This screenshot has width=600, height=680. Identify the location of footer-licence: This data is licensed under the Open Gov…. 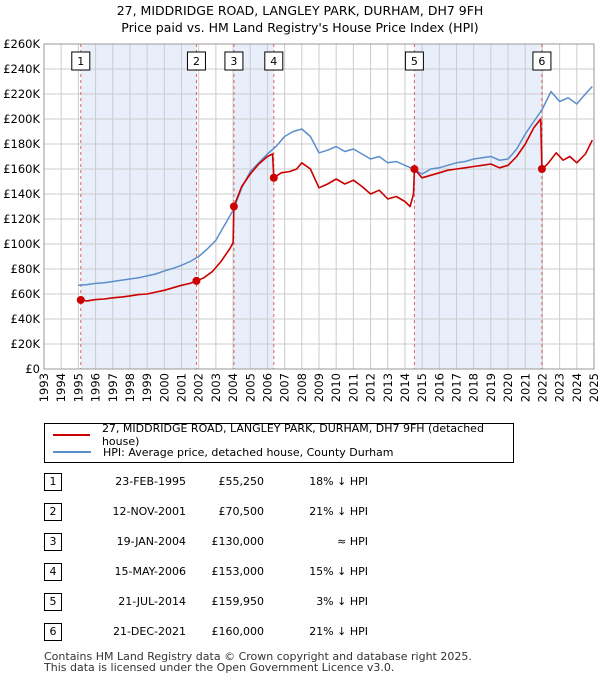
(219, 667).